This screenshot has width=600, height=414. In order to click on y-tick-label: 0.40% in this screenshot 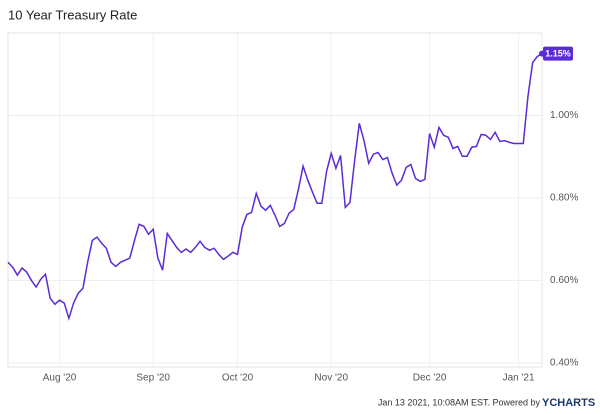, I will do `click(564, 363)`.